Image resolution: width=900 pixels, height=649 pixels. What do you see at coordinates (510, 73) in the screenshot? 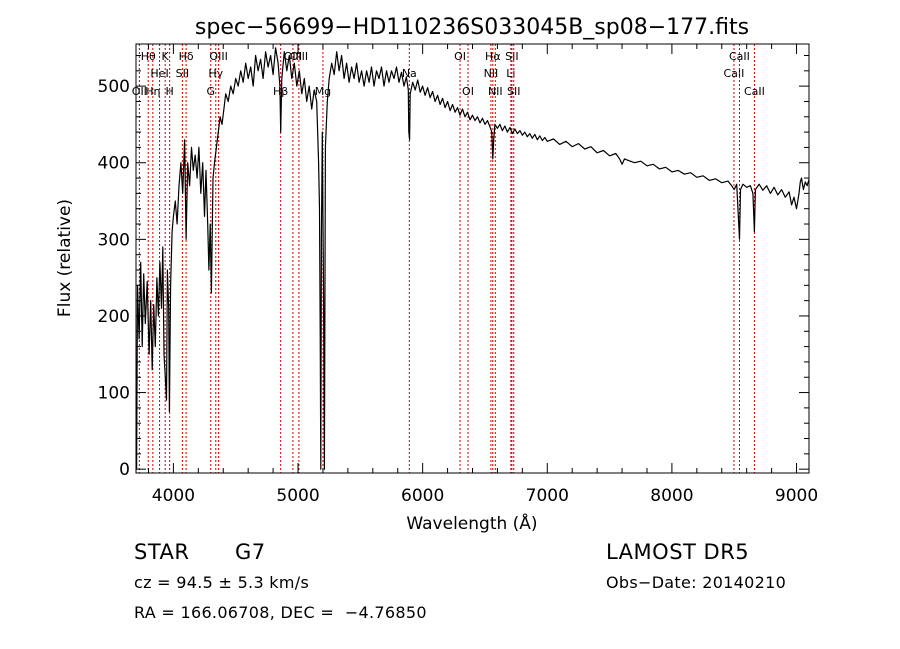
I see `line-marker-label: Li` at bounding box center [510, 73].